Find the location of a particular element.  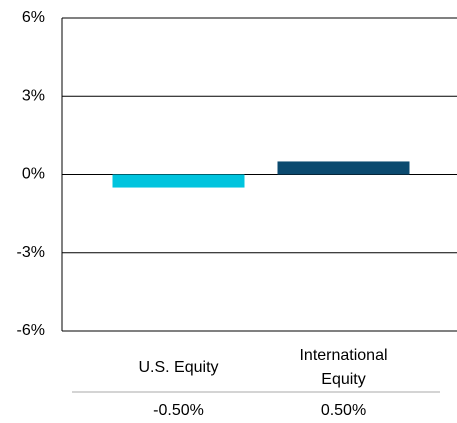

y-tick-label: -3% is located at coordinates (31, 252).